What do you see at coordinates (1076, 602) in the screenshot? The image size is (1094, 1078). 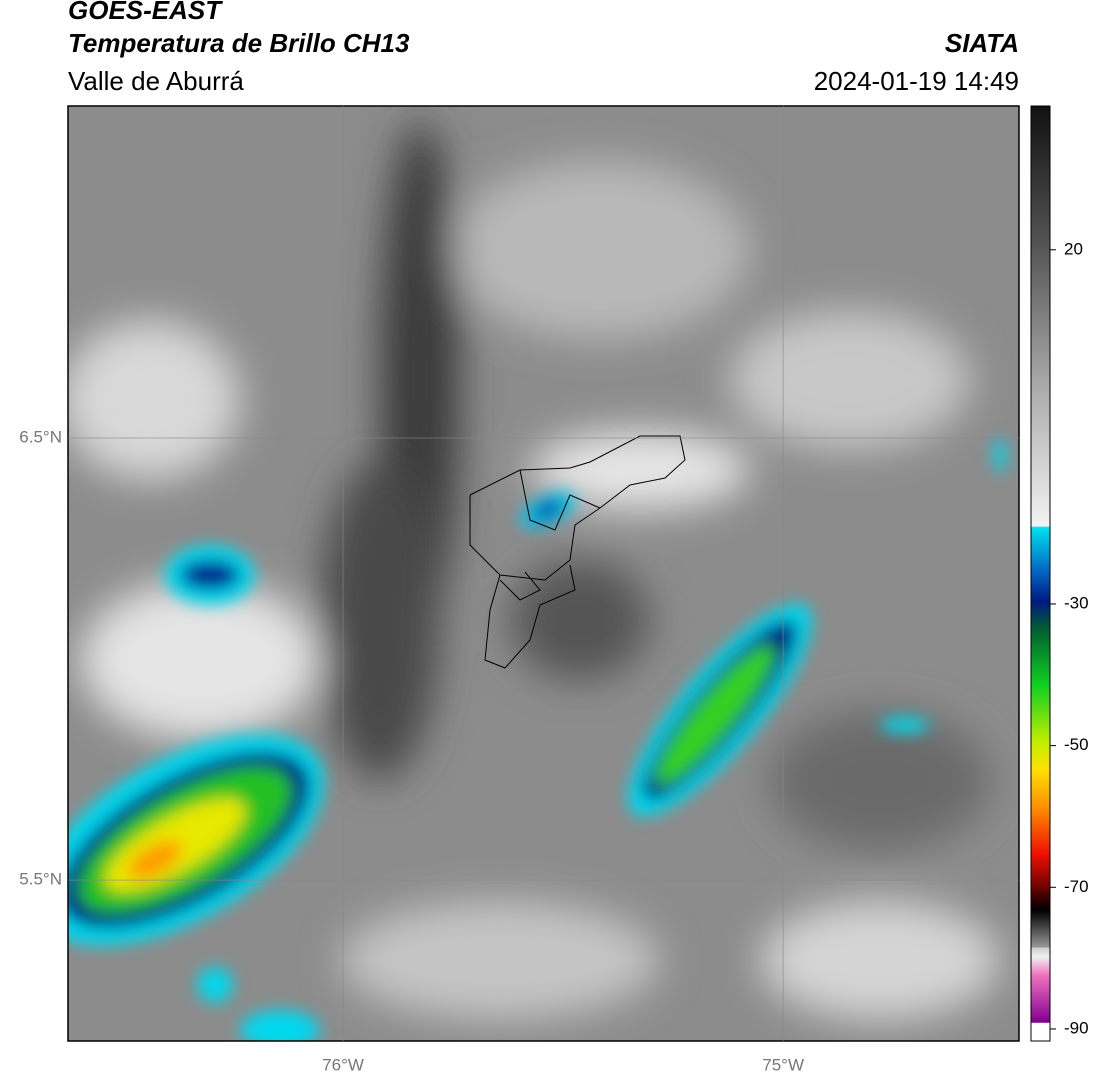 I see `colorbar-tick-label: -30` at bounding box center [1076, 602].